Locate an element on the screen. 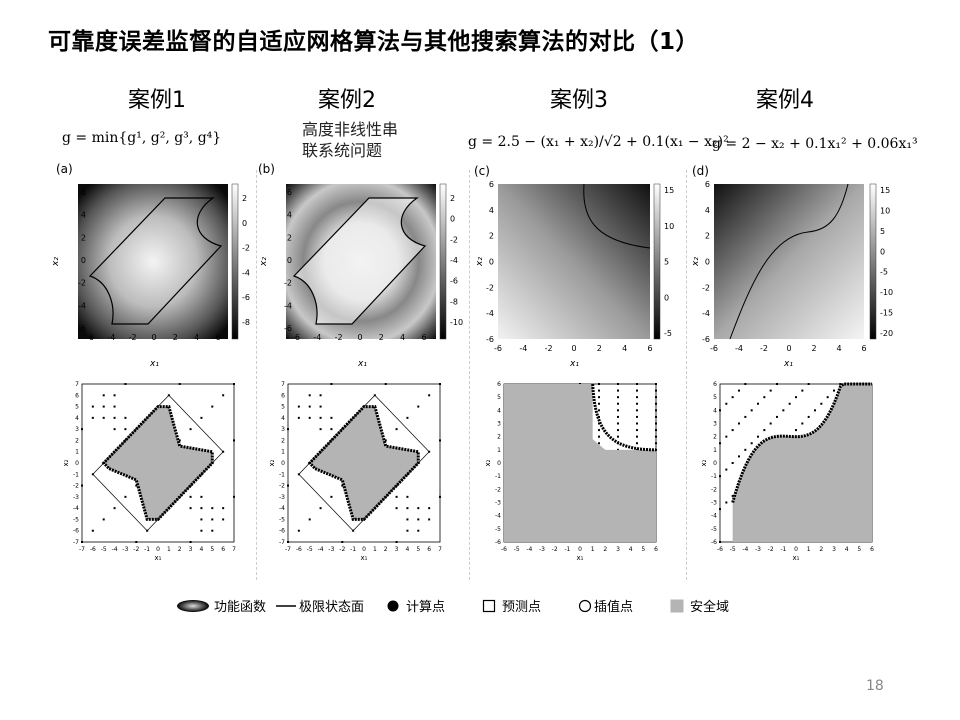  colorbar is located at coordinates (443, 261).